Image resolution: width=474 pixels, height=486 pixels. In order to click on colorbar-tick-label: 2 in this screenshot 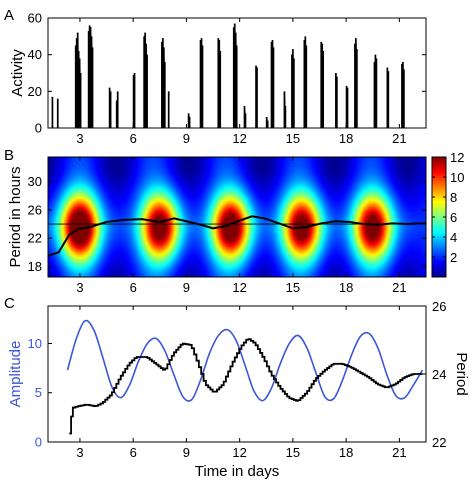, I will do `click(453, 257)`.